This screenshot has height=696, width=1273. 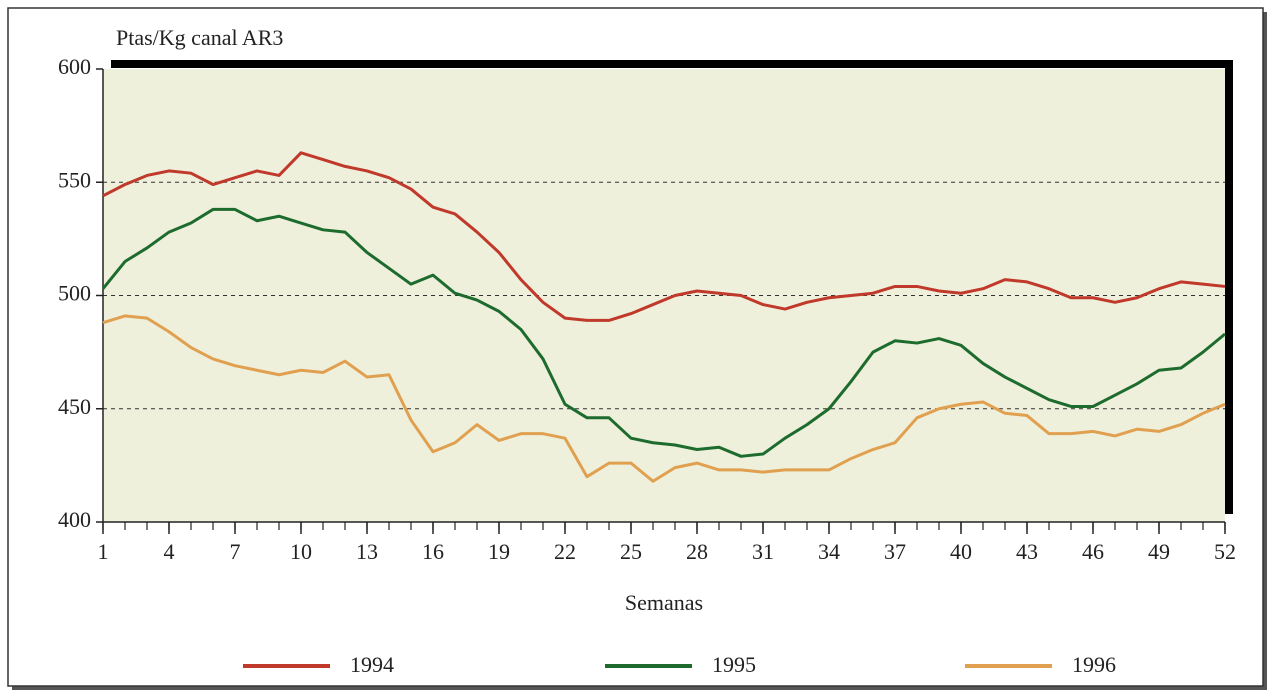 I want to click on y-axis-label: Ptas/Kg canal AR3, so click(x=199, y=37).